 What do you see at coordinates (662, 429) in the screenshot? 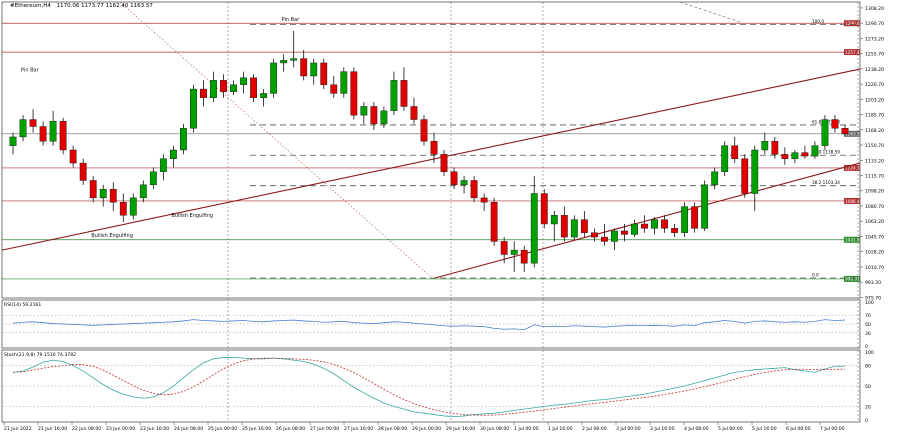
I see `x-tick-label-19: 3 Jul 16:00` at bounding box center [662, 429].